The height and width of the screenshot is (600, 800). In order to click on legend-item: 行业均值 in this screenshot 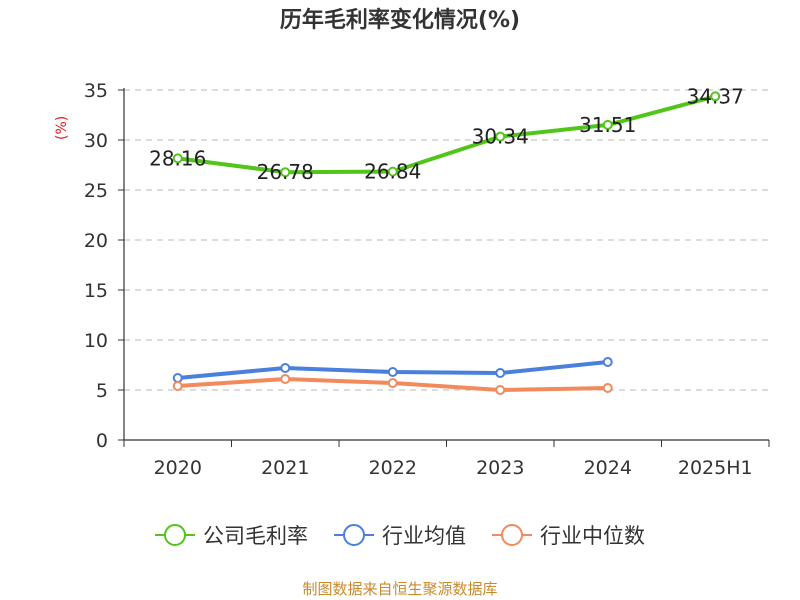, I will do `click(400, 535)`.